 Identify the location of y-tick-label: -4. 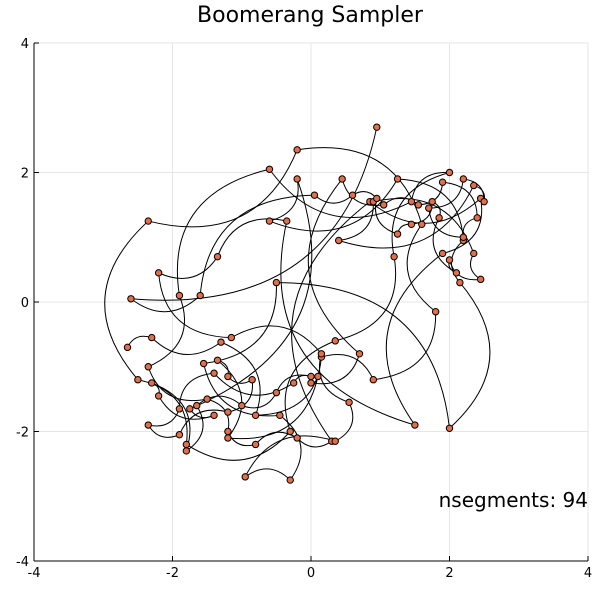
(22, 562).